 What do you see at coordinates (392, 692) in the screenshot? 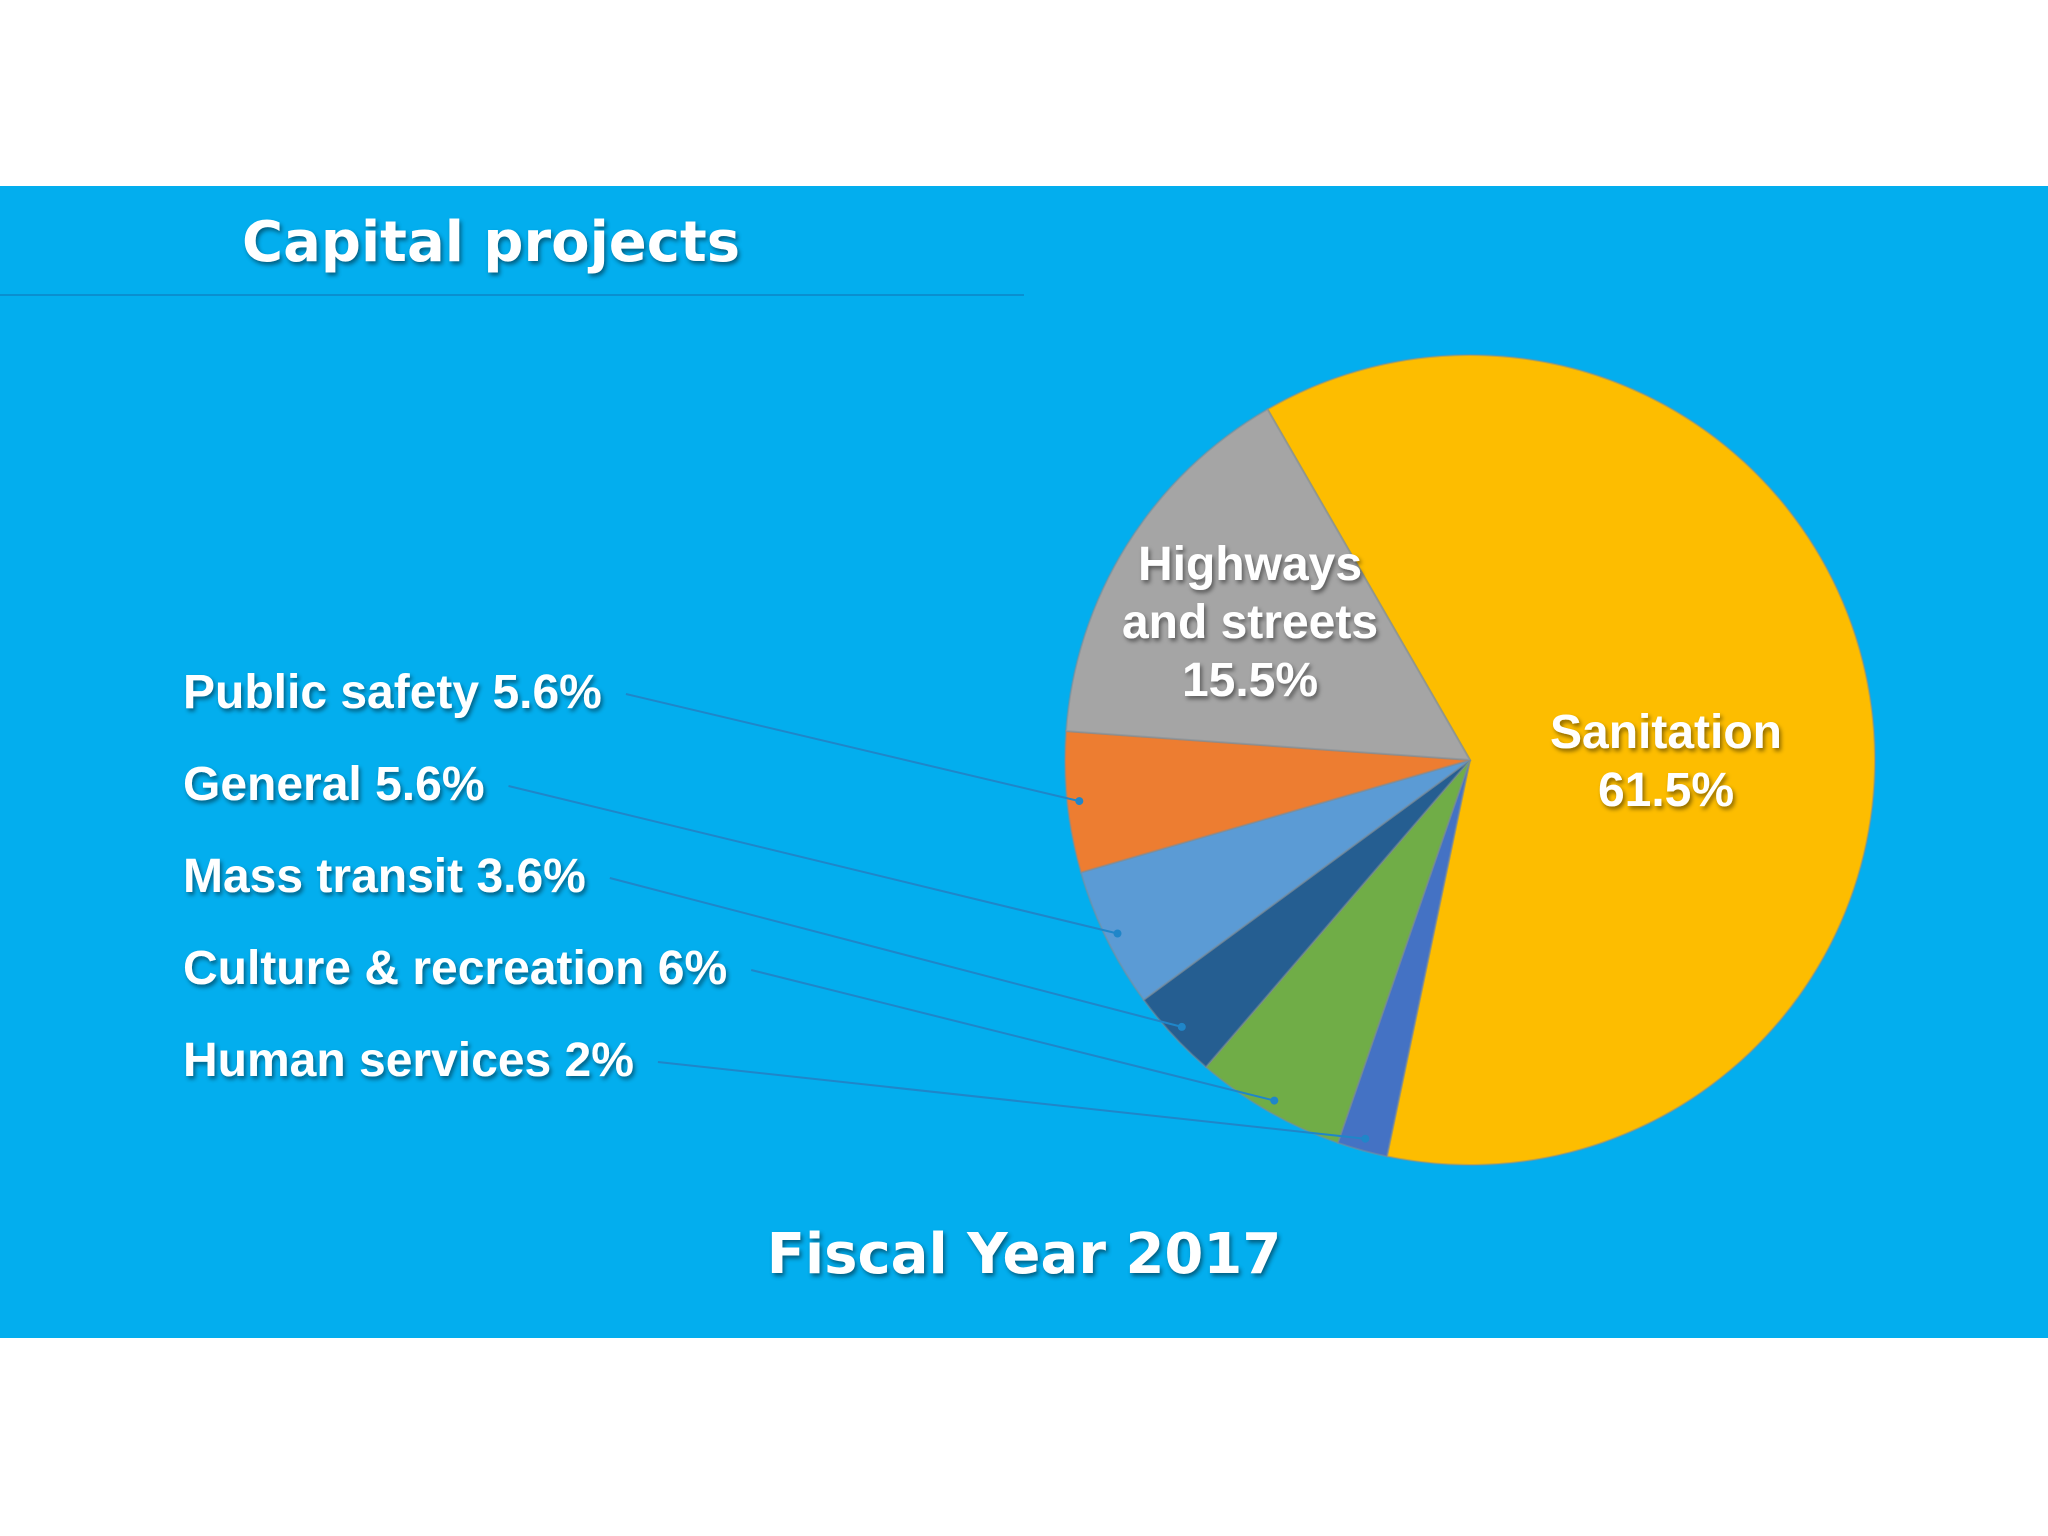
I see `callout-label-public-safety: Public safety 5.6%` at bounding box center [392, 692].